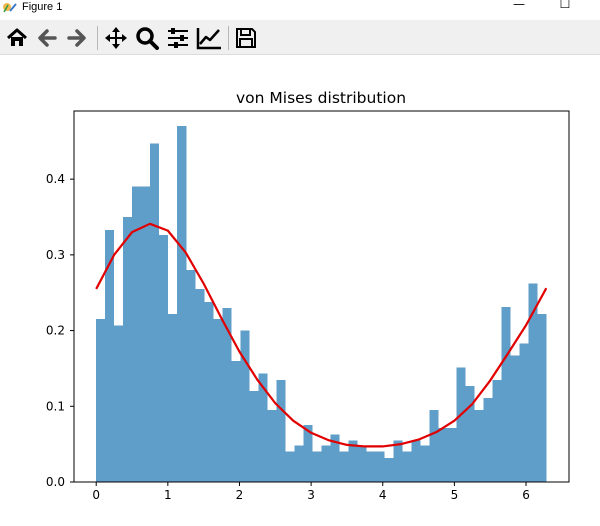 The width and height of the screenshot is (600, 526). I want to click on home-button, so click(17, 38).